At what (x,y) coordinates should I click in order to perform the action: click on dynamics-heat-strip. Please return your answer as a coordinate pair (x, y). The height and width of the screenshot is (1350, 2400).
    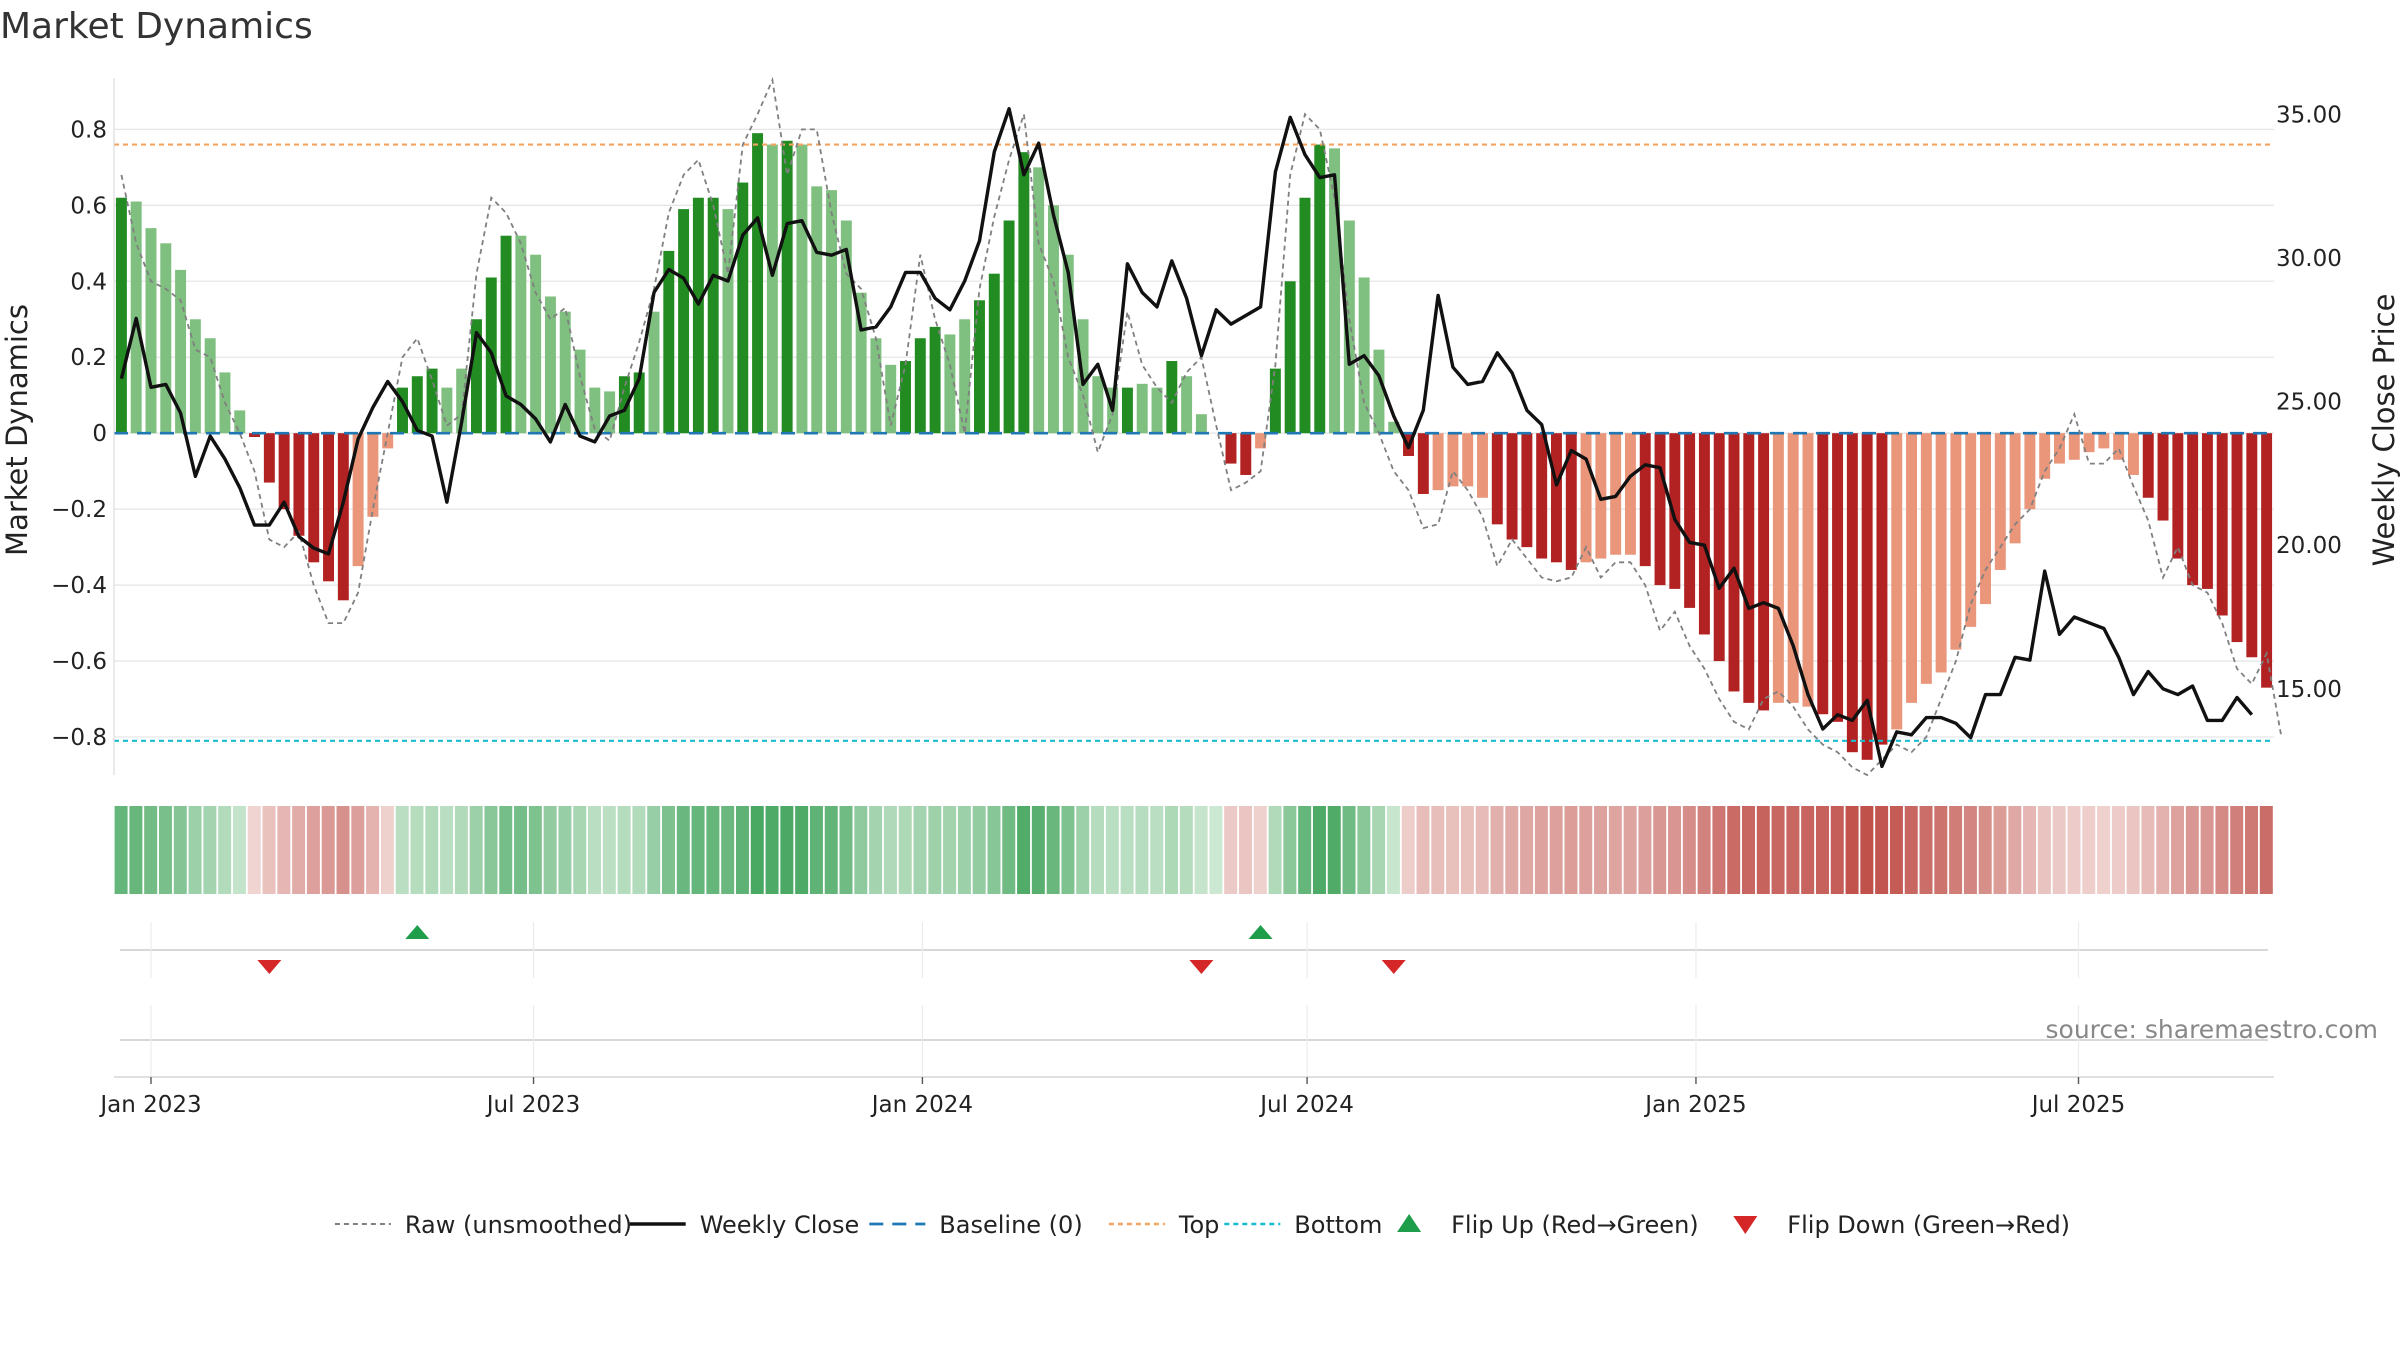
    Looking at the image, I should click on (1193, 850).